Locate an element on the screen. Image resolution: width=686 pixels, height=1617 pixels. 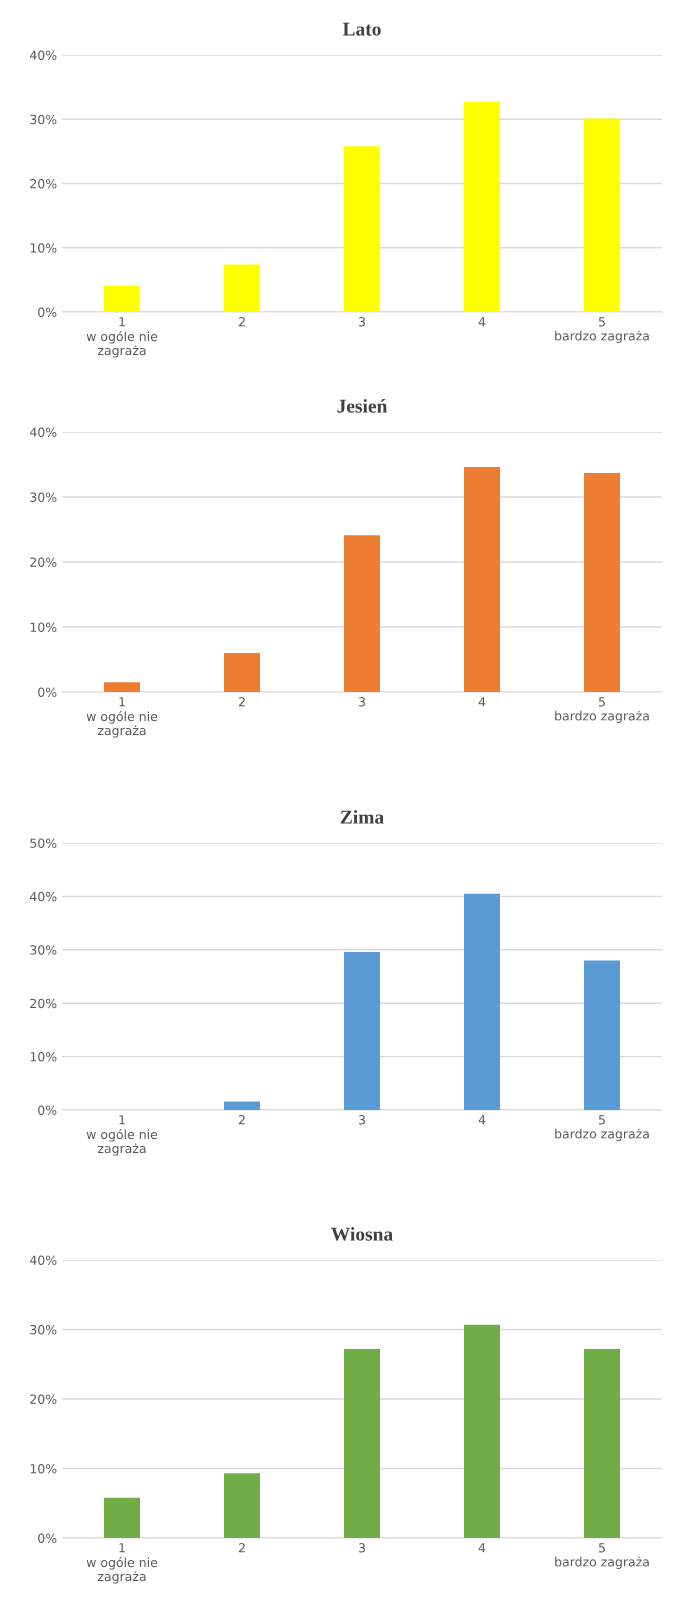
chart-title: Wiosna is located at coordinates (362, 1234).